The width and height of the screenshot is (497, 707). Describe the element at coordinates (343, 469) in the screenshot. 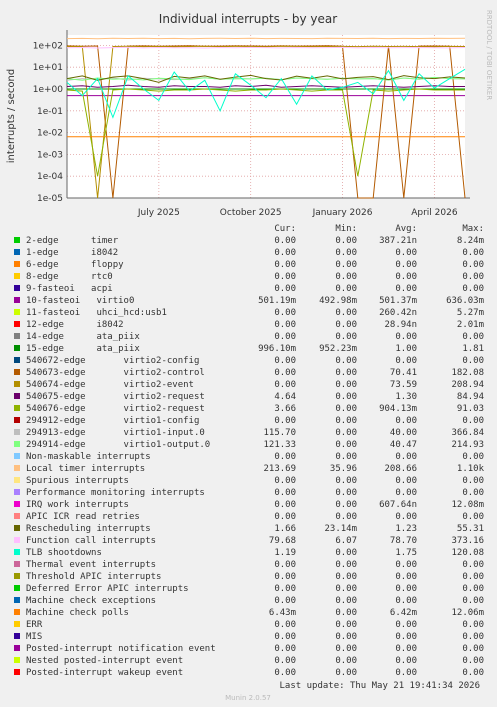

I see `legend-stat: 35.96` at that location.